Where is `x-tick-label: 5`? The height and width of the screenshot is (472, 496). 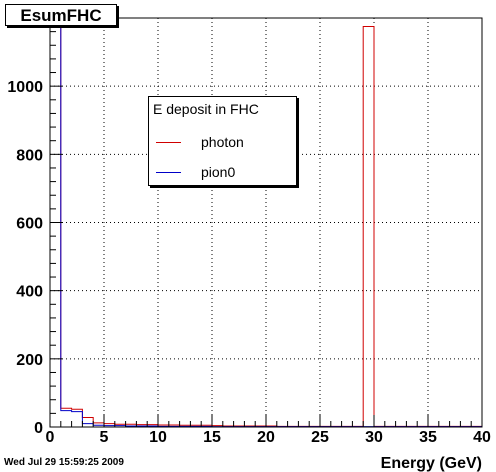
x-tick-label: 5 is located at coordinates (104, 437).